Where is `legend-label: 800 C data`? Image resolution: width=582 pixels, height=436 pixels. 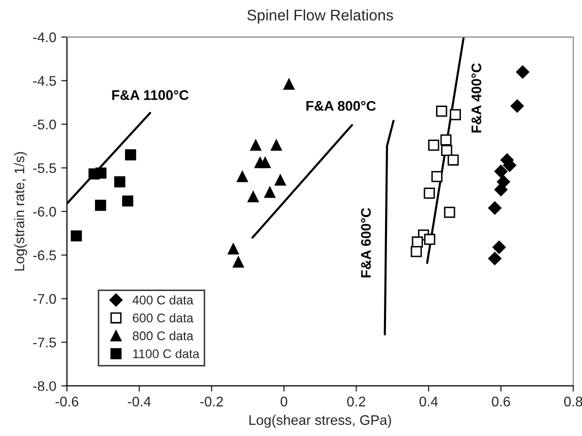
legend-label: 800 C data is located at coordinates (163, 335).